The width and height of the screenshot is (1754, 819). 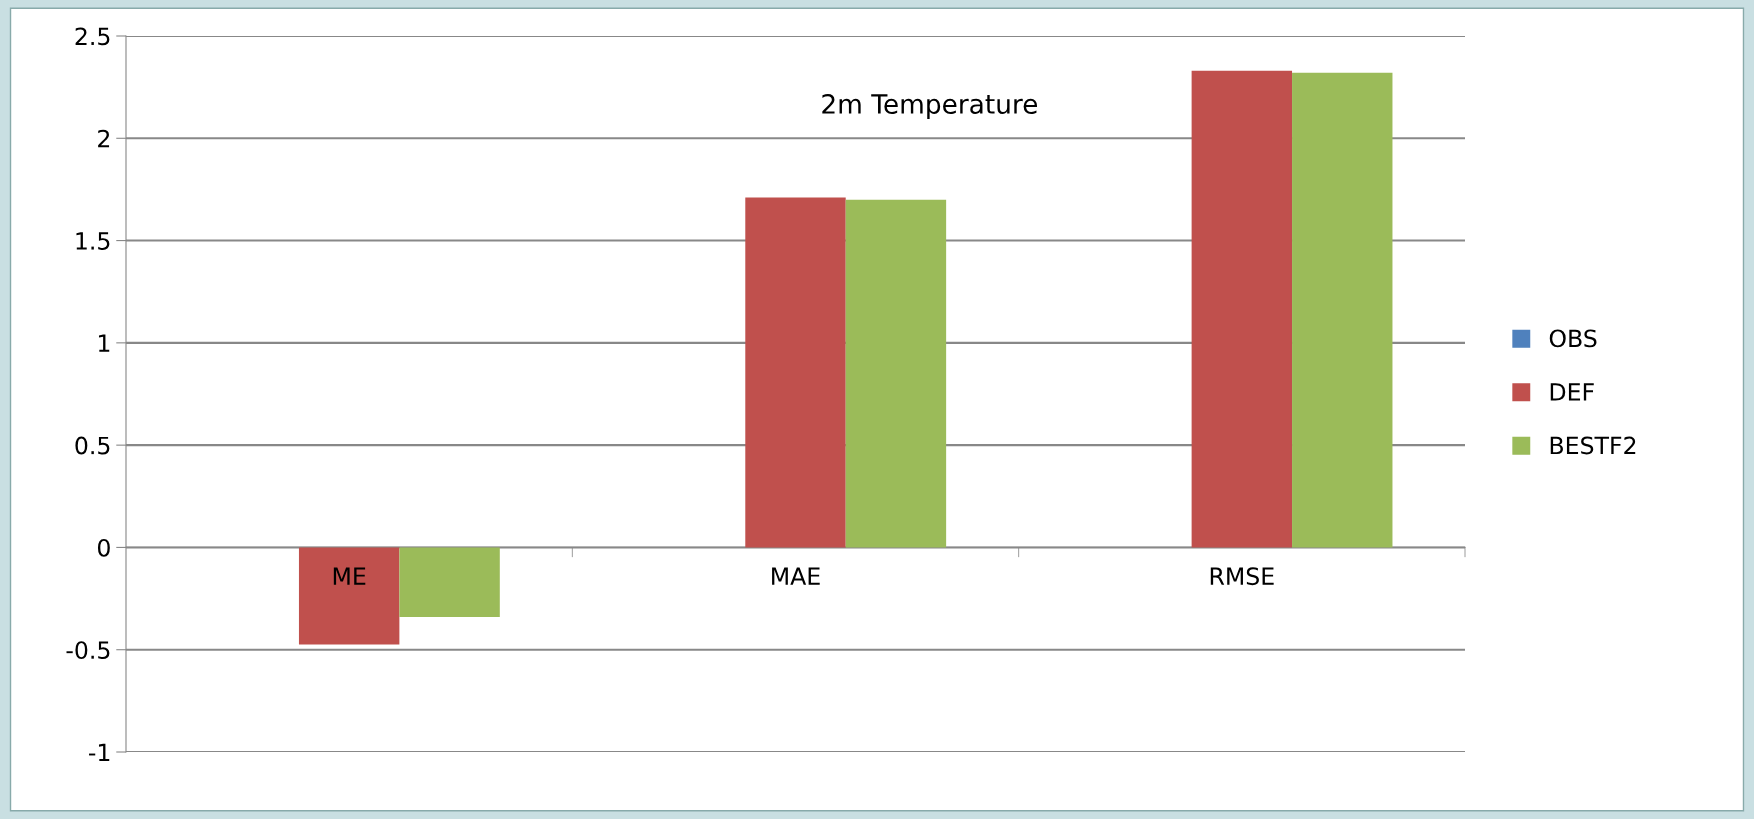 What do you see at coordinates (1572, 392) in the screenshot?
I see `legend-label: DEF` at bounding box center [1572, 392].